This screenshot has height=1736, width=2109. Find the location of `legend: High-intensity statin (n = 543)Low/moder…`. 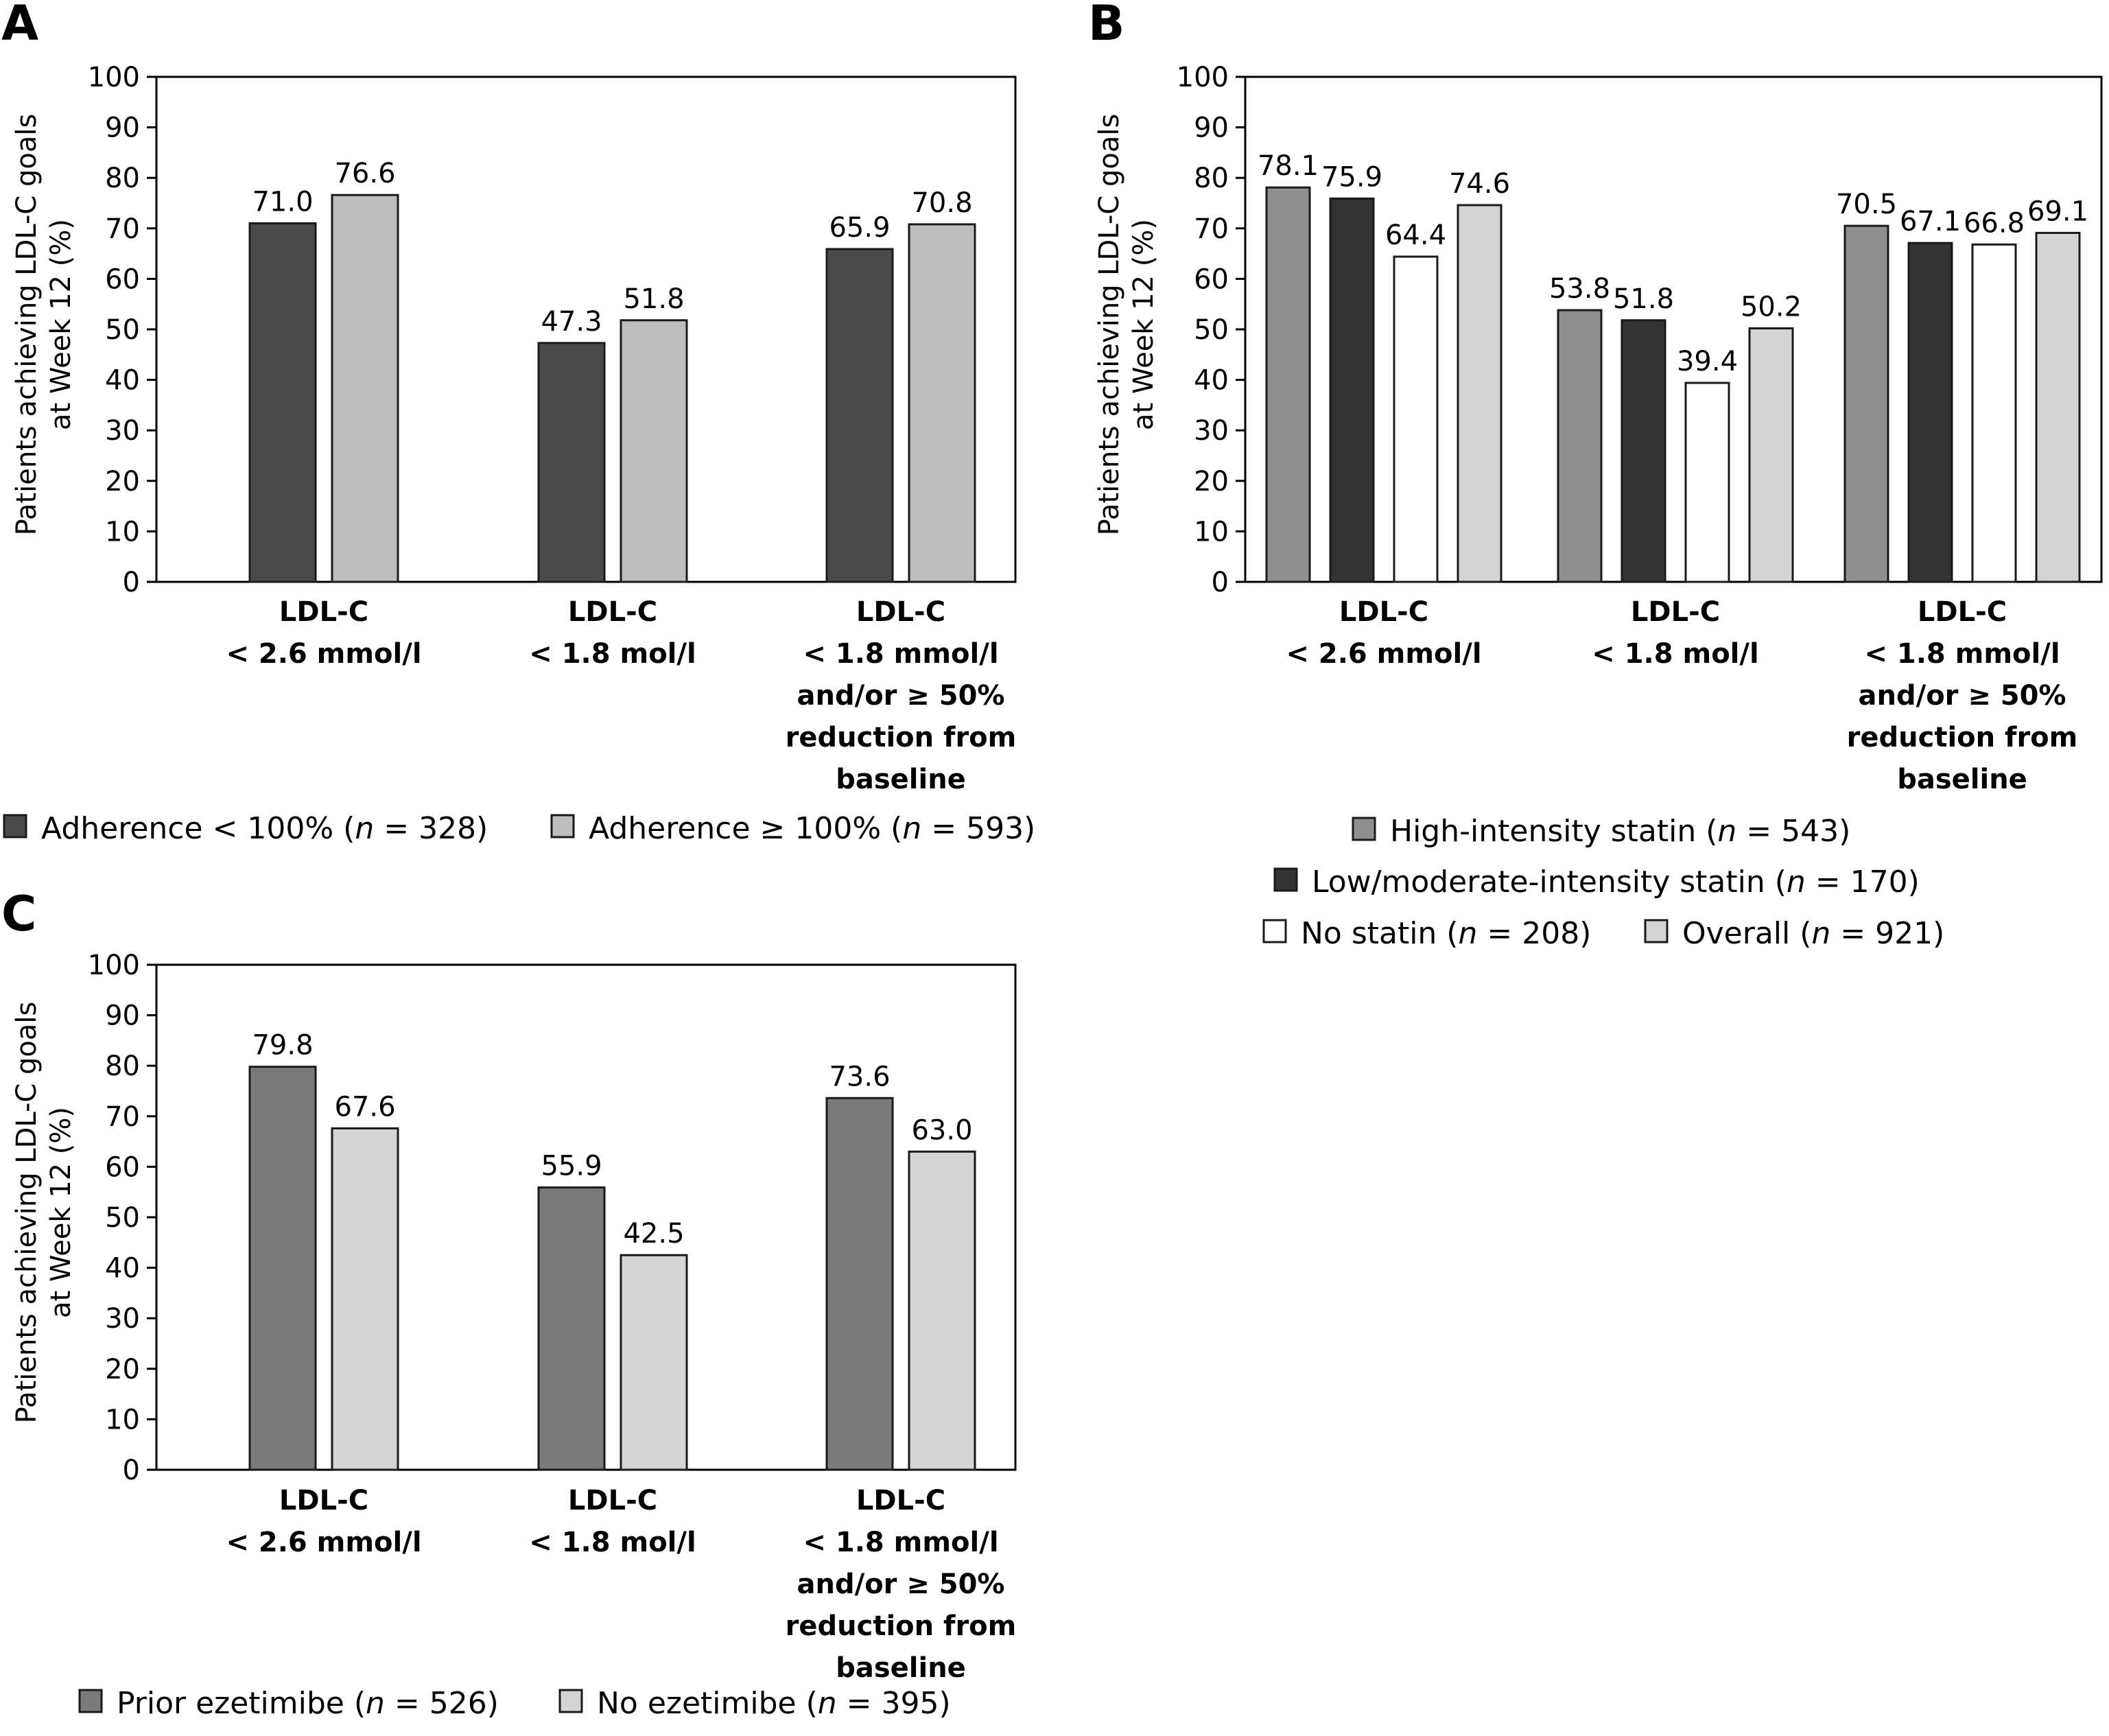

legend: High-intensity statin (n = 543)Low/moder… is located at coordinates (1603, 883).